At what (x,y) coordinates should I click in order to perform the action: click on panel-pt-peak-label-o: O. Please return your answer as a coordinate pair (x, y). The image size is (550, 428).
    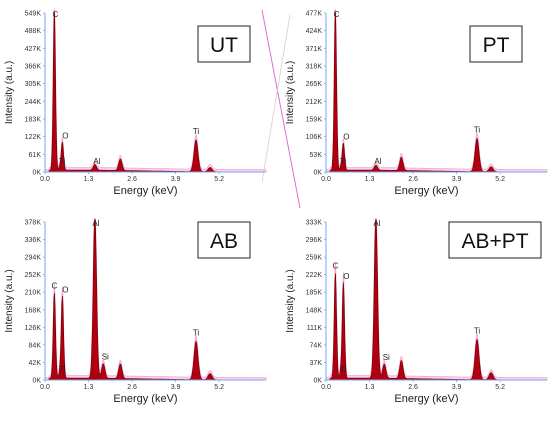
    Looking at the image, I should click on (346, 136).